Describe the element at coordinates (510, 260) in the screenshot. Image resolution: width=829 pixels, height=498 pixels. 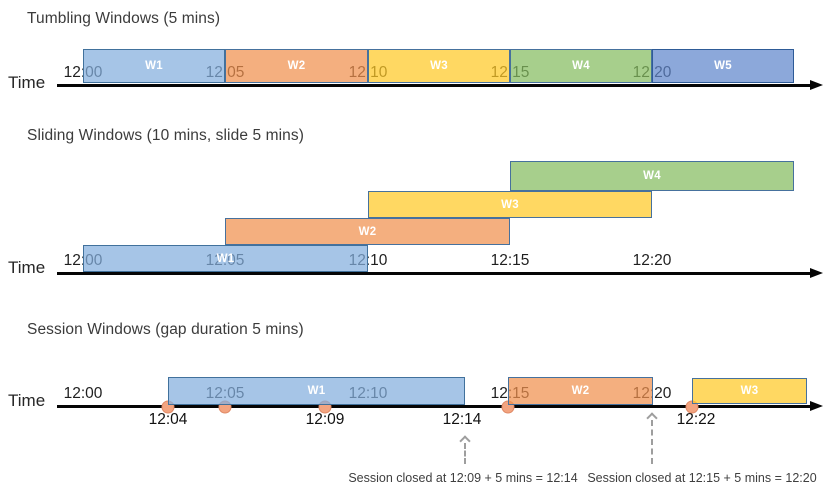
I see `tick-label: 12:15` at that location.